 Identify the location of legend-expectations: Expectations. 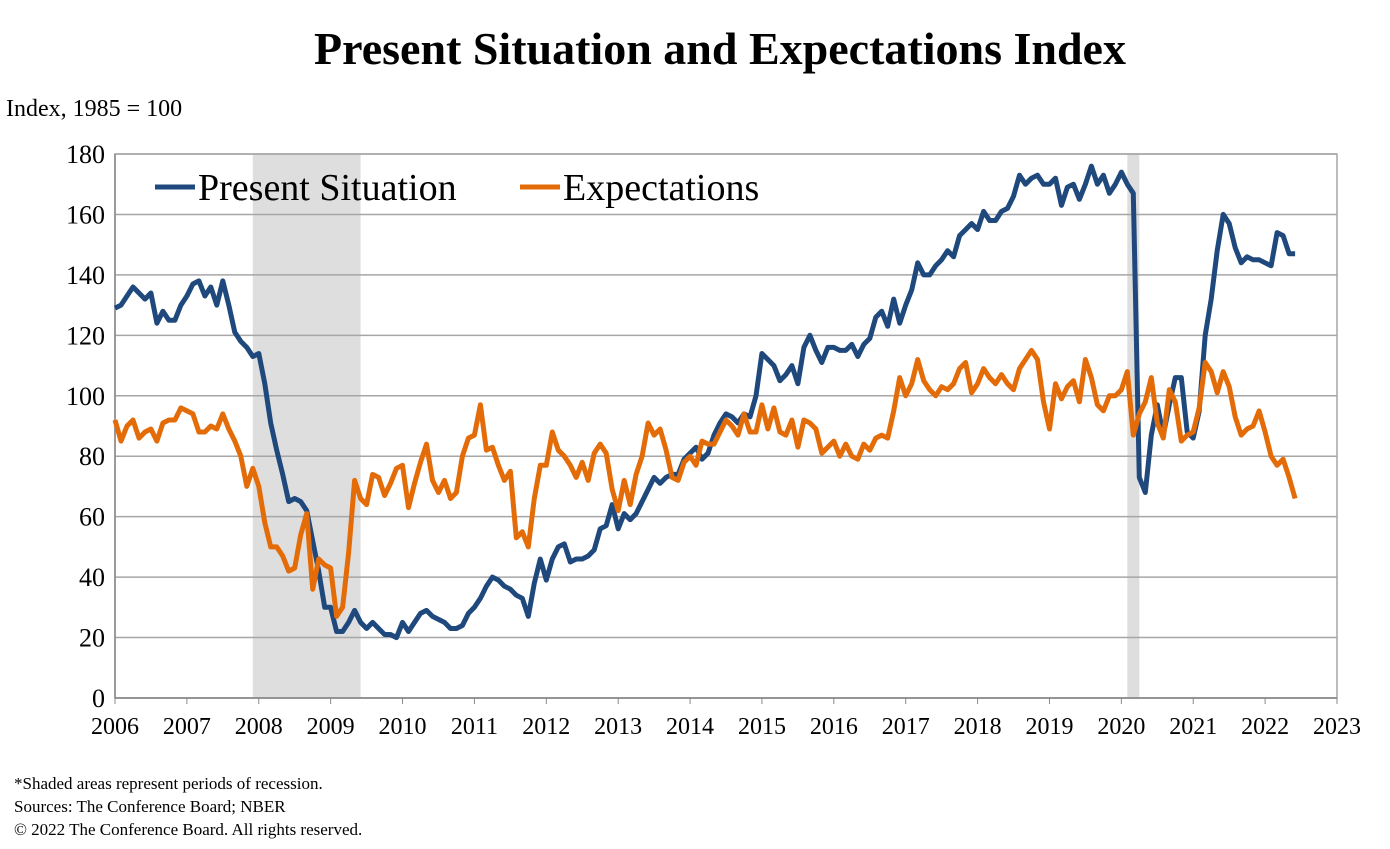
(661, 188).